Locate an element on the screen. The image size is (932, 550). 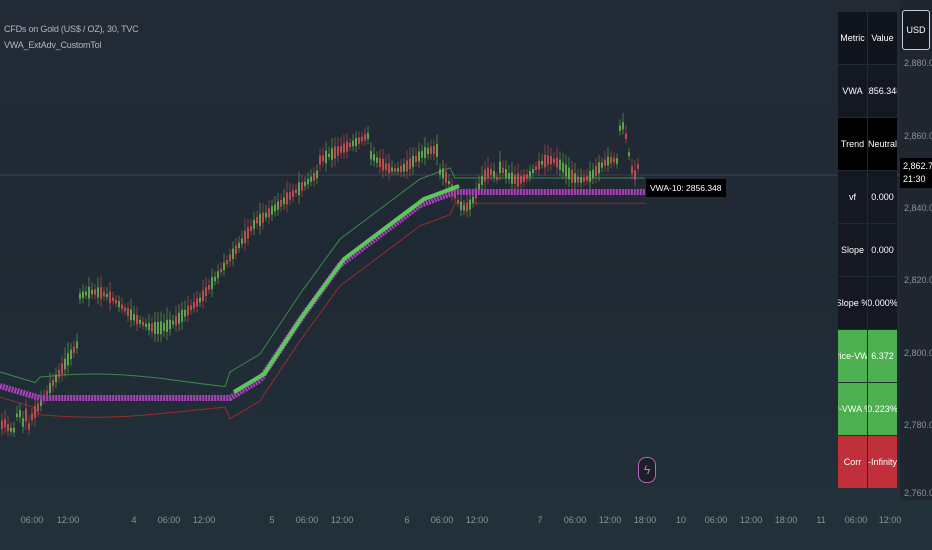
metrics-row: P-VWA %0.223% is located at coordinates (868, 409).